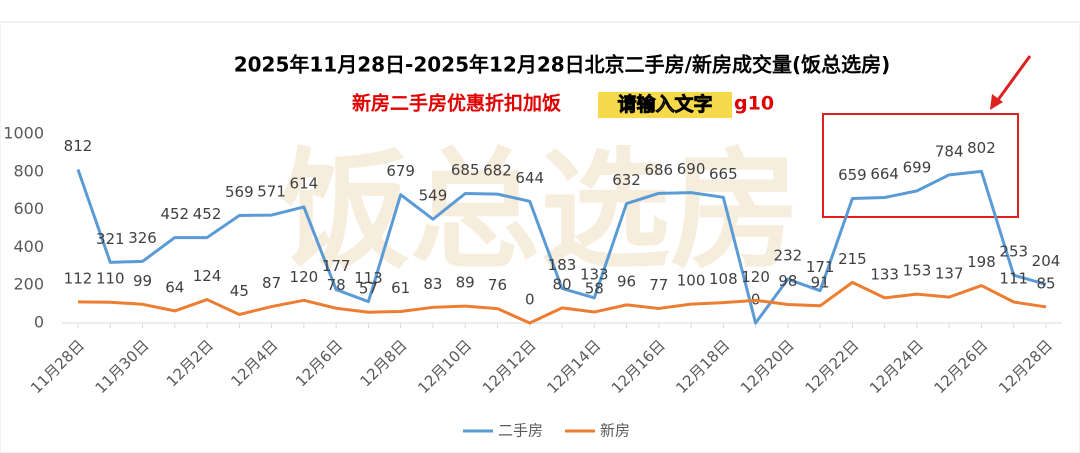 The width and height of the screenshot is (1080, 453). I want to click on data-label: 100, so click(691, 281).